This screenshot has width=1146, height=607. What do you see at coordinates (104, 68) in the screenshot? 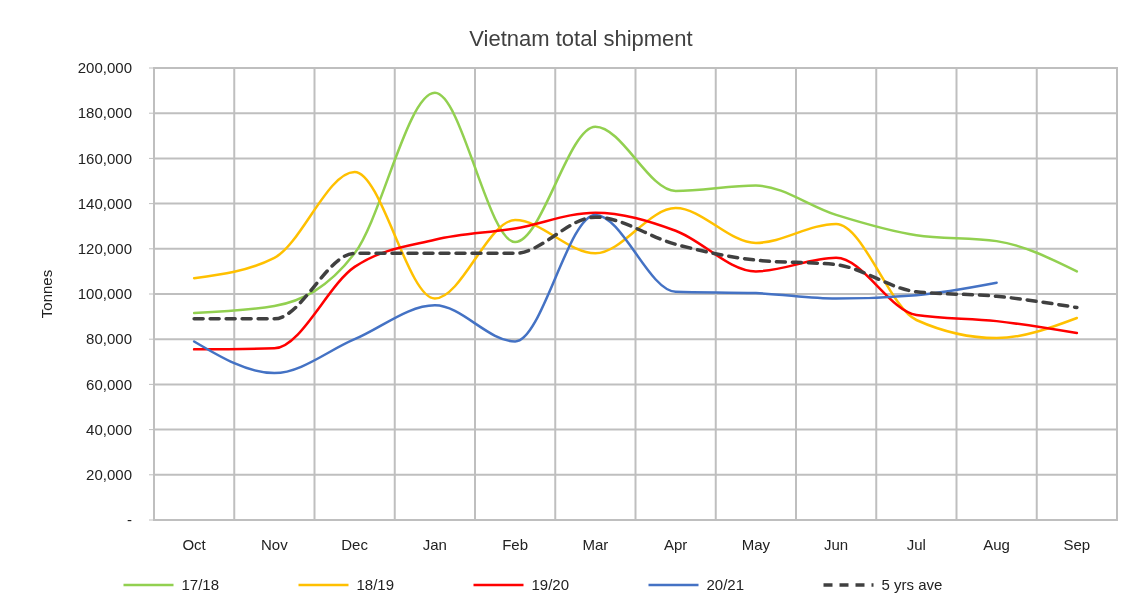
I see `y-tick-label: 200,000` at bounding box center [104, 68].